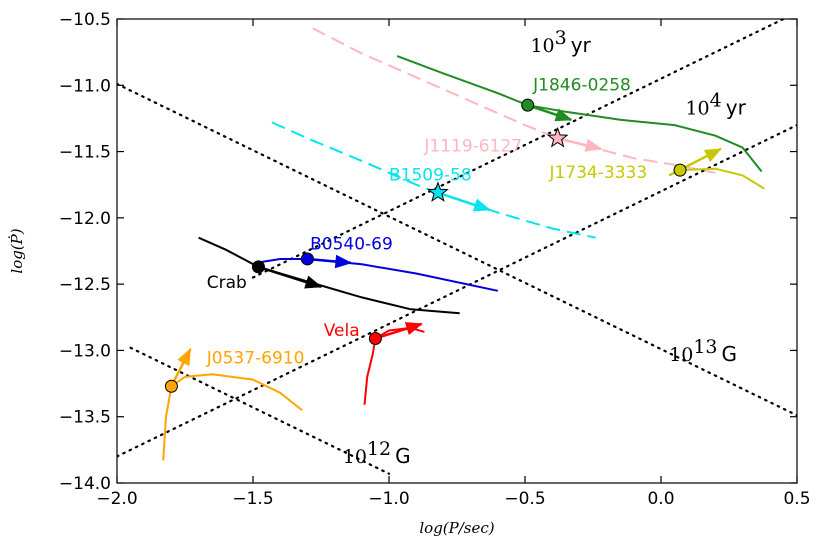 The width and height of the screenshot is (831, 549). What do you see at coordinates (252, 499) in the screenshot?
I see `x-tick-label: −1.5` at bounding box center [252, 499].